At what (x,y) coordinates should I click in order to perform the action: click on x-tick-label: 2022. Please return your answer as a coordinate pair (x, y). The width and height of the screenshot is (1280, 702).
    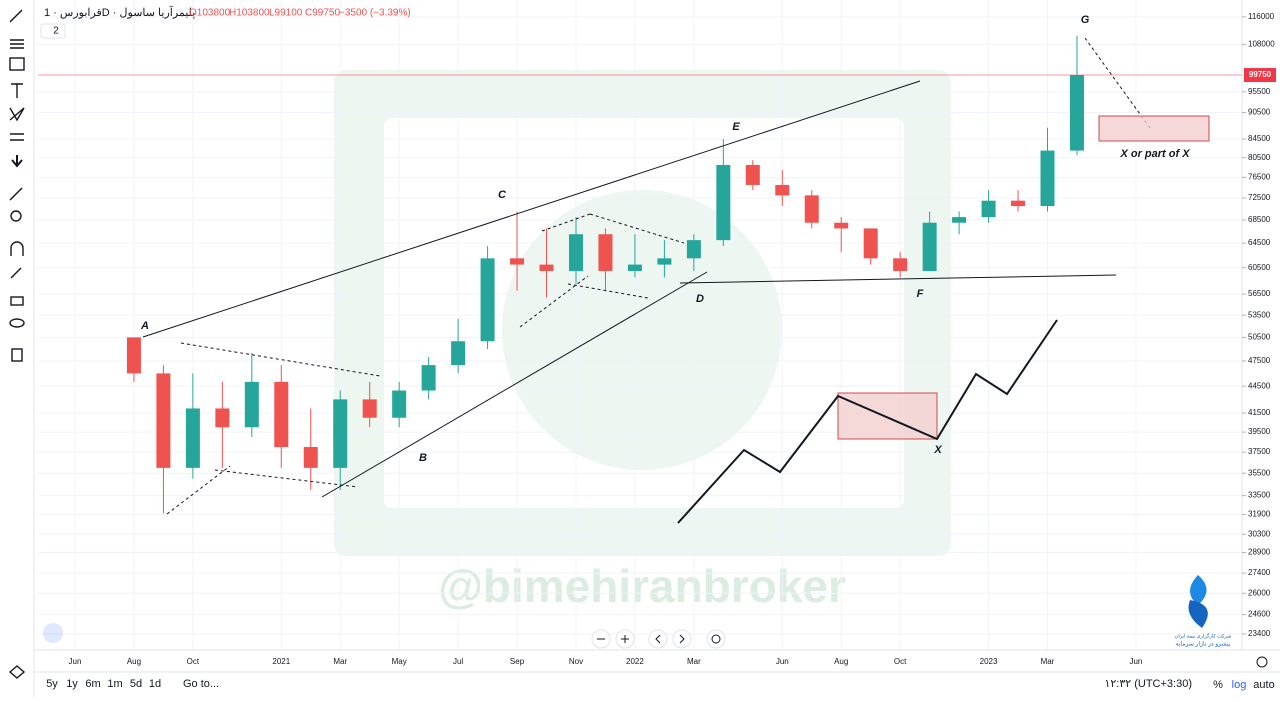
    Looking at the image, I should click on (635, 661).